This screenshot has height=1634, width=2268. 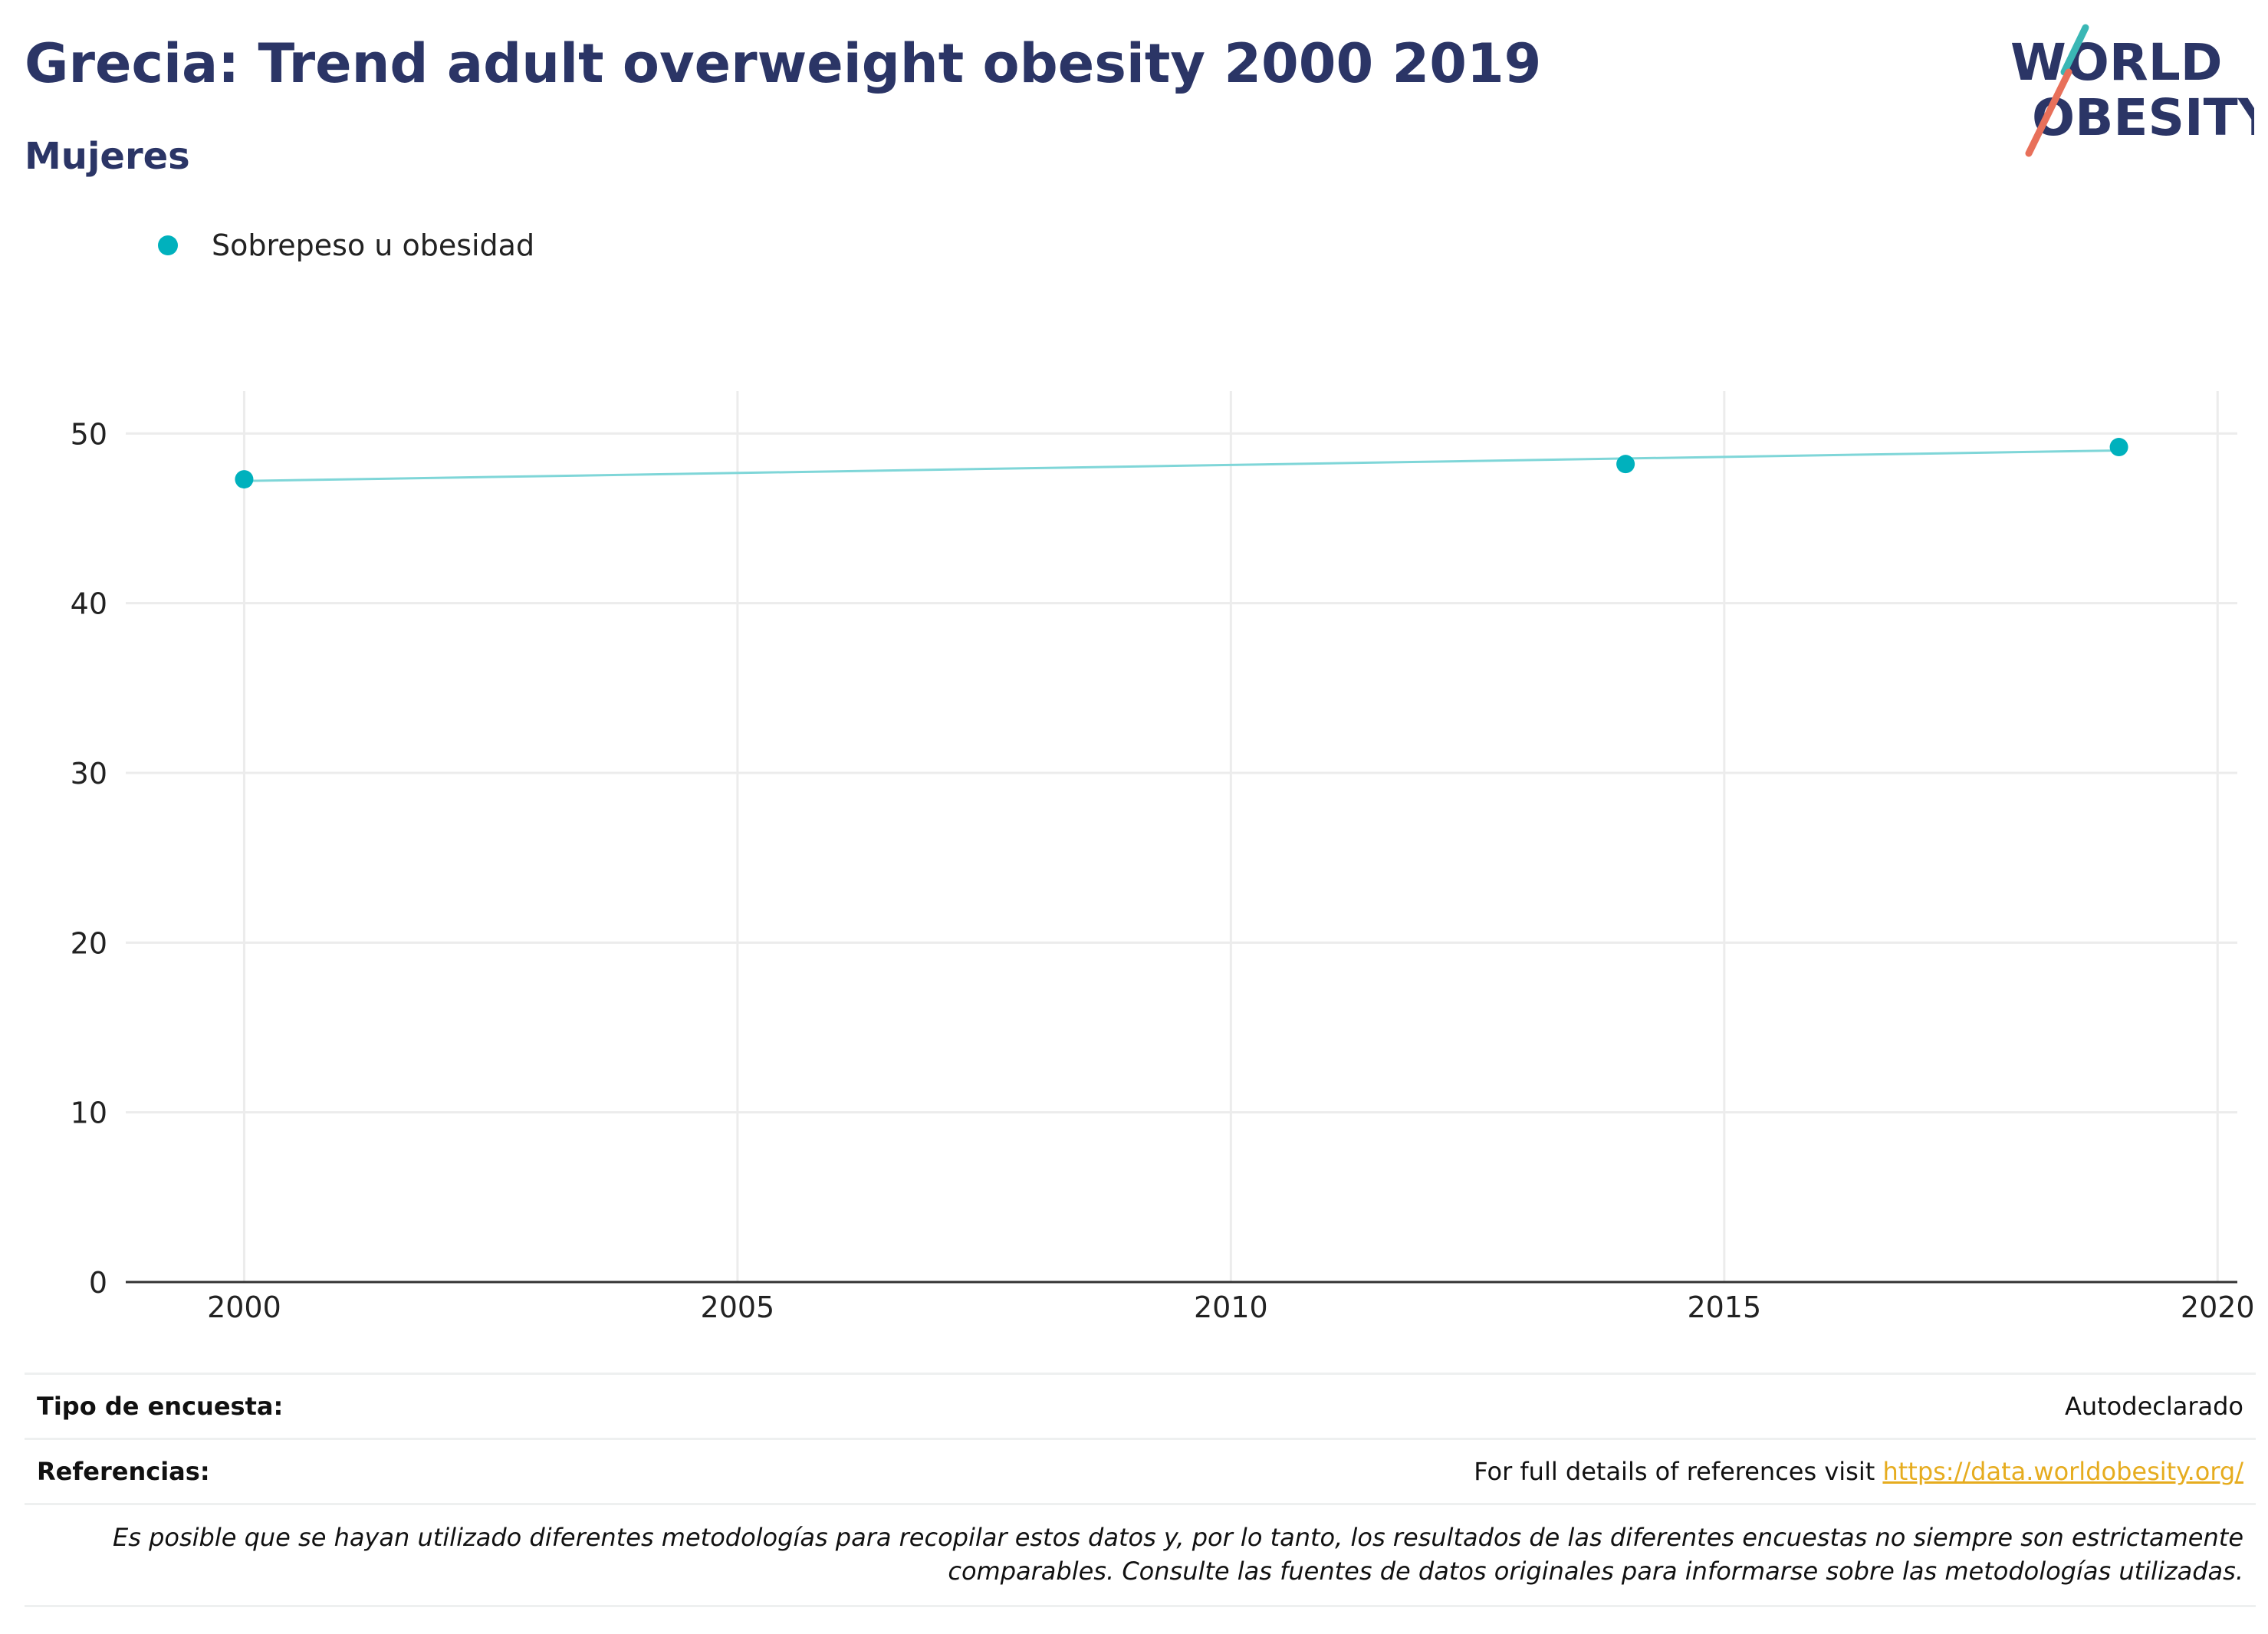 I want to click on survey-type-row: Tipo de encuesta: Autodeclarado, so click(x=1140, y=1406).